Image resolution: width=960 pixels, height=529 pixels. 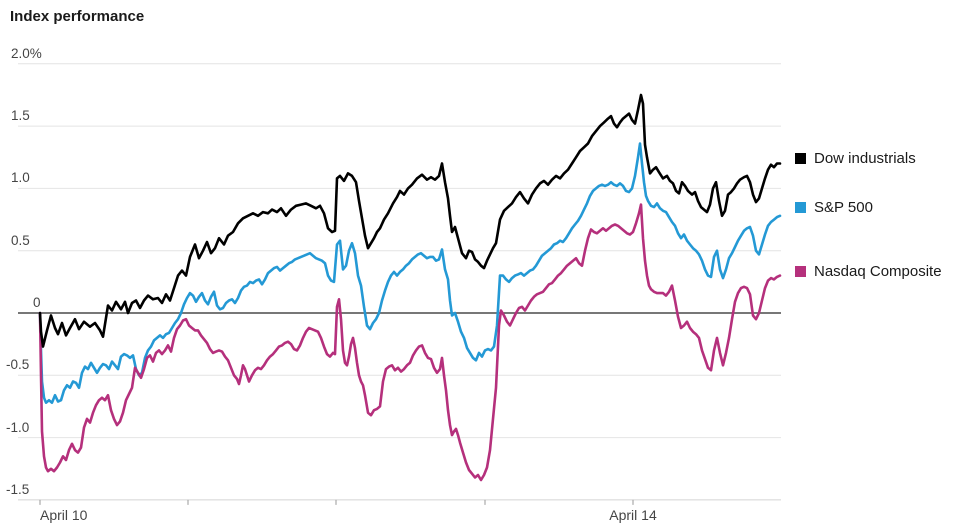 What do you see at coordinates (64, 515) in the screenshot?
I see `x-axis-label: April 10` at bounding box center [64, 515].